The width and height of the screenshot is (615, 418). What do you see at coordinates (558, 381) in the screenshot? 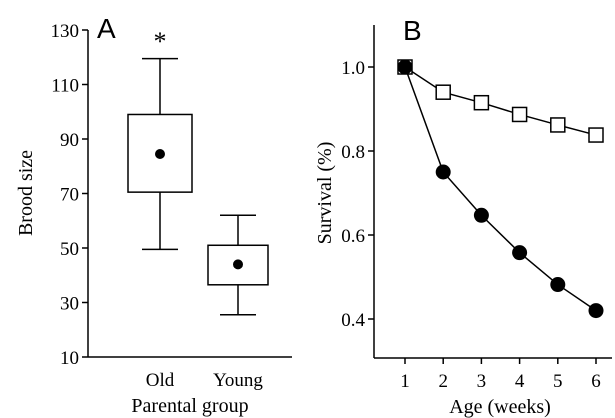
I see `x-tick-label: 5` at bounding box center [558, 381].